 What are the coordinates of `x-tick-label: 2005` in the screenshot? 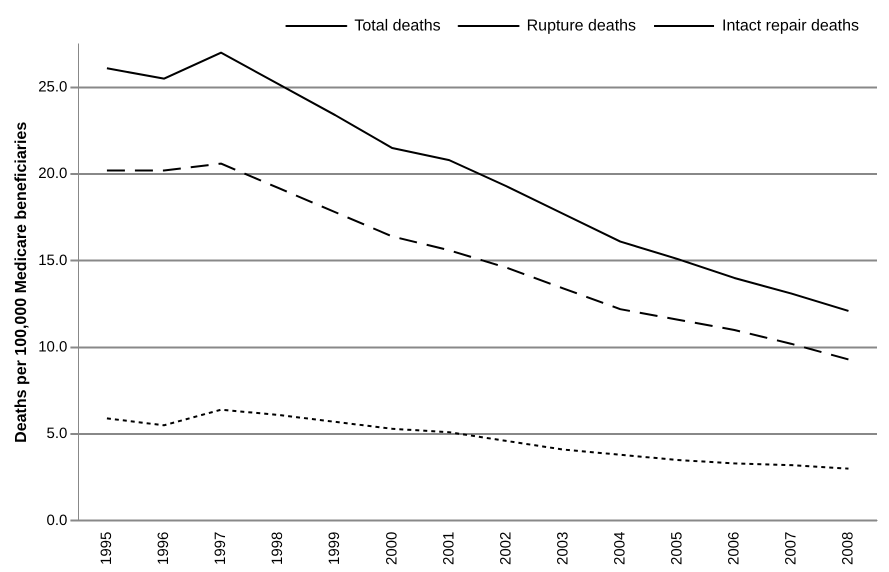 It's located at (677, 549).